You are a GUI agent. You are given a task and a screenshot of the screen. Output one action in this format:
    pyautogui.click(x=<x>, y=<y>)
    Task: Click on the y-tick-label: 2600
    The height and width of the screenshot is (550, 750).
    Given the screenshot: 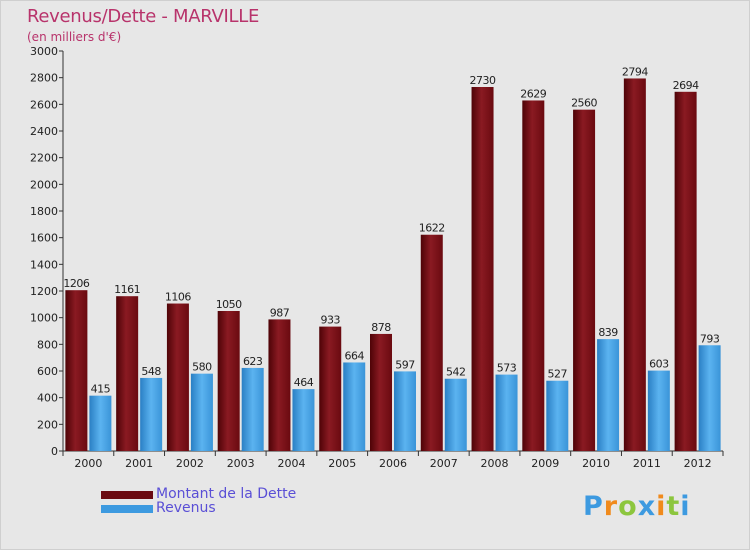 What is the action you would take?
    pyautogui.click(x=44, y=104)
    